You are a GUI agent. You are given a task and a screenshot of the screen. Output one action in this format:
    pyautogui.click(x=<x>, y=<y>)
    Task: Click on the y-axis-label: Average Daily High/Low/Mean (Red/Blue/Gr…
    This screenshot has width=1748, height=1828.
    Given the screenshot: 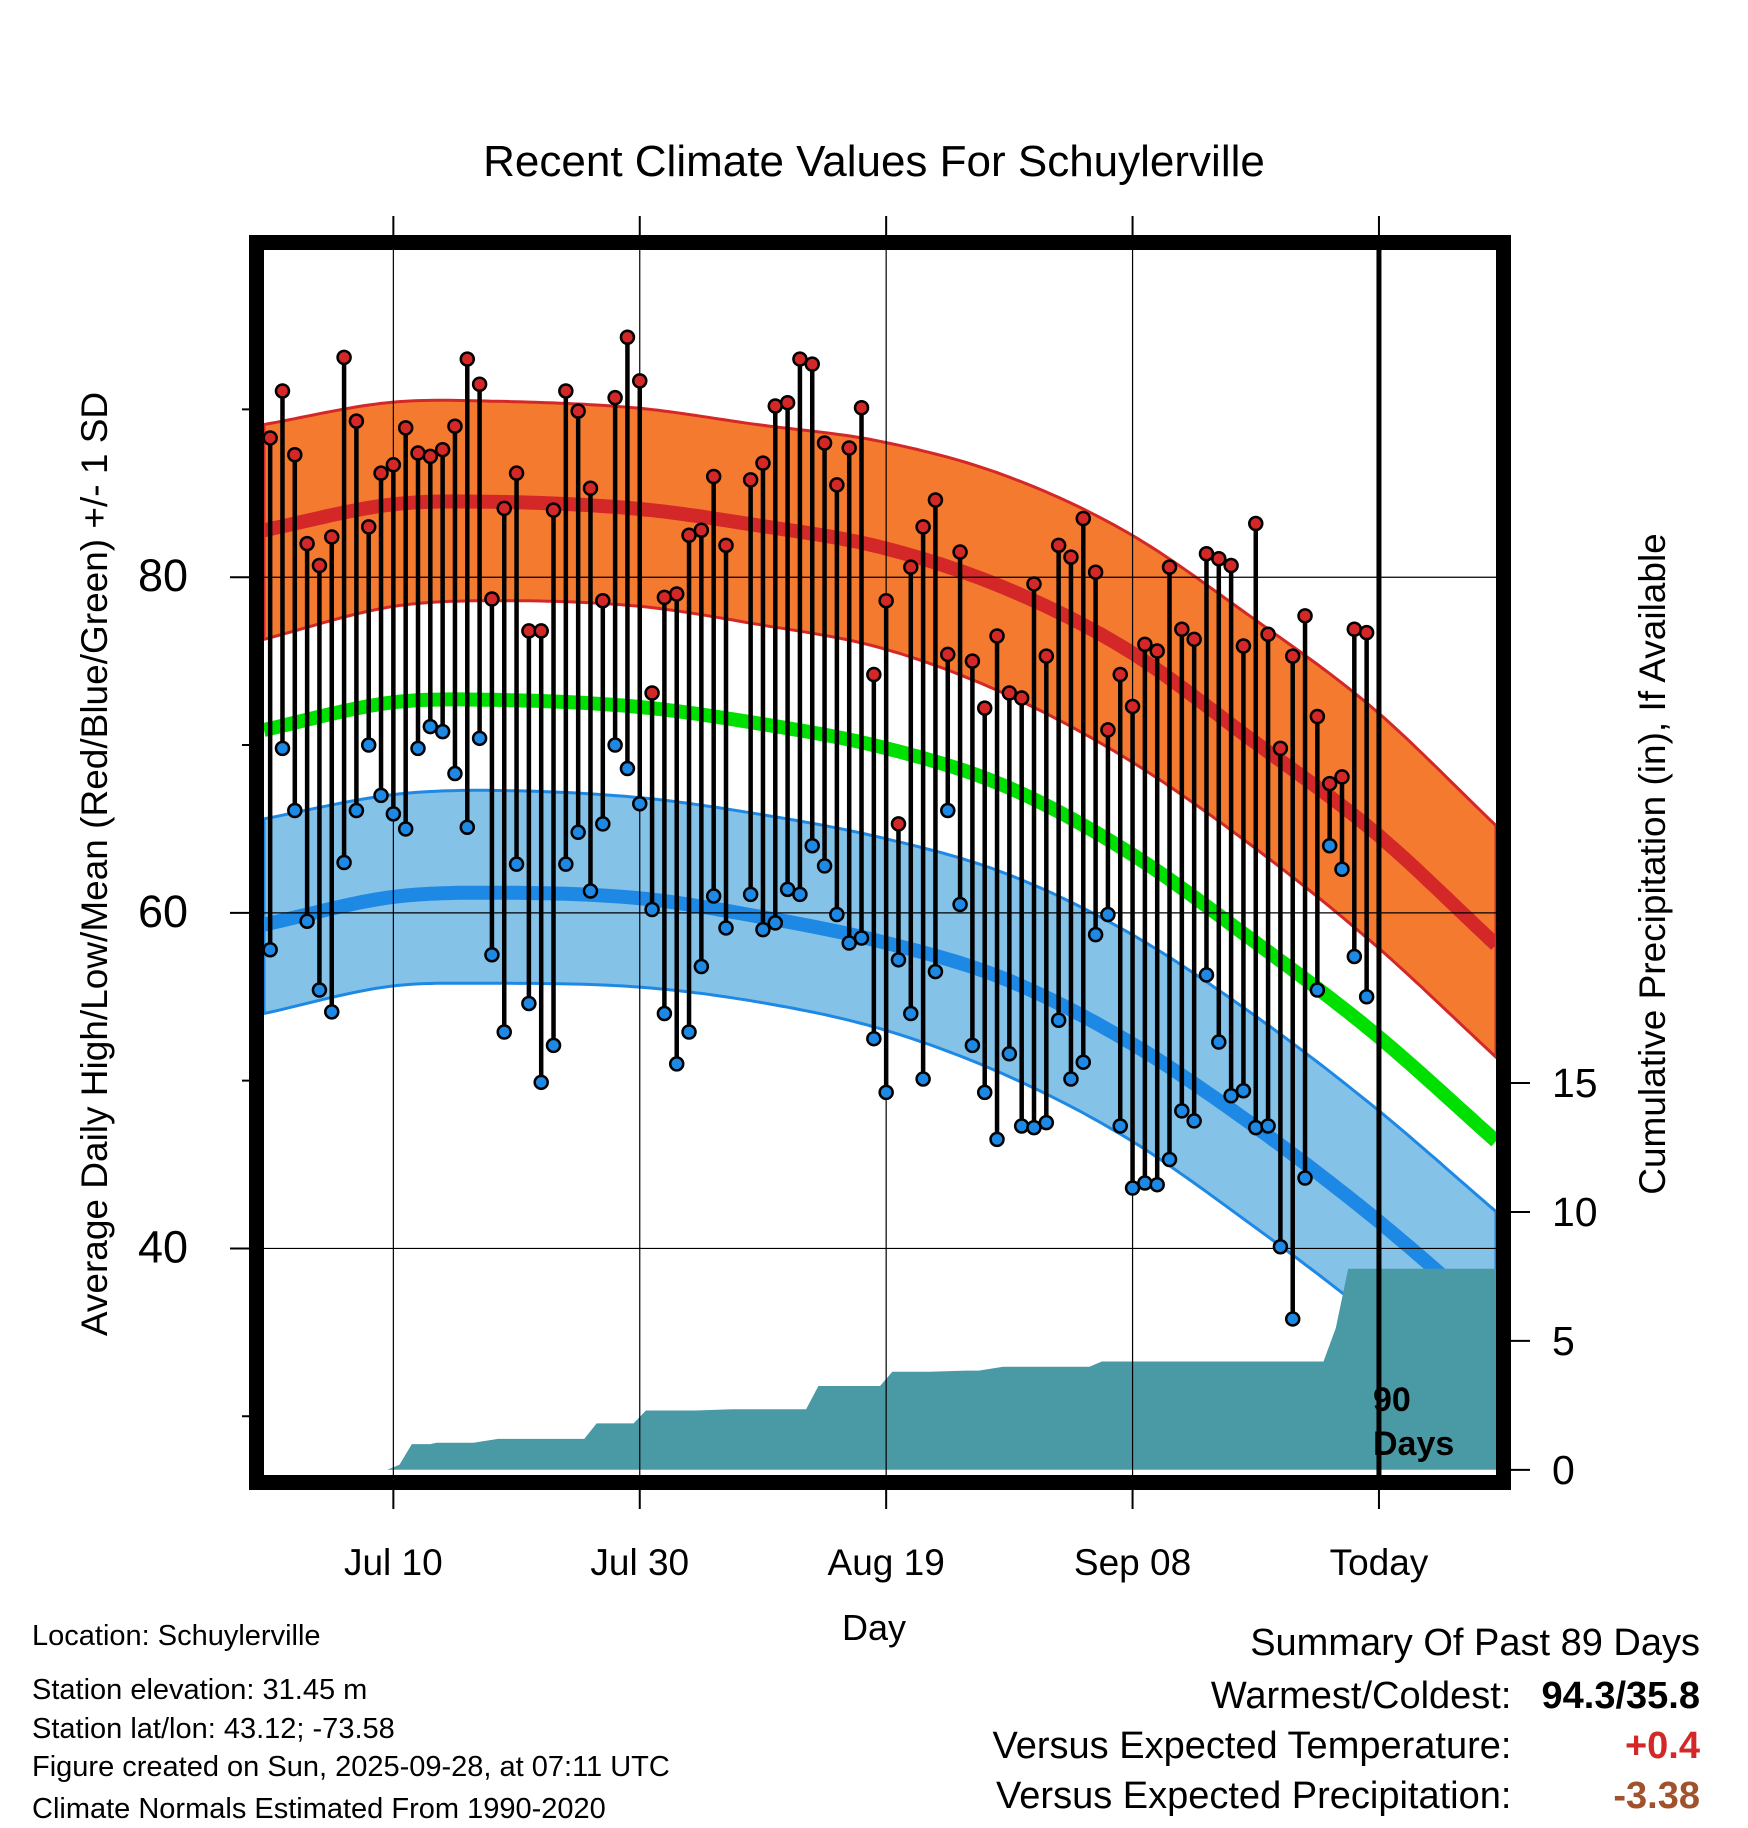 What is the action you would take?
    pyautogui.click(x=94, y=864)
    